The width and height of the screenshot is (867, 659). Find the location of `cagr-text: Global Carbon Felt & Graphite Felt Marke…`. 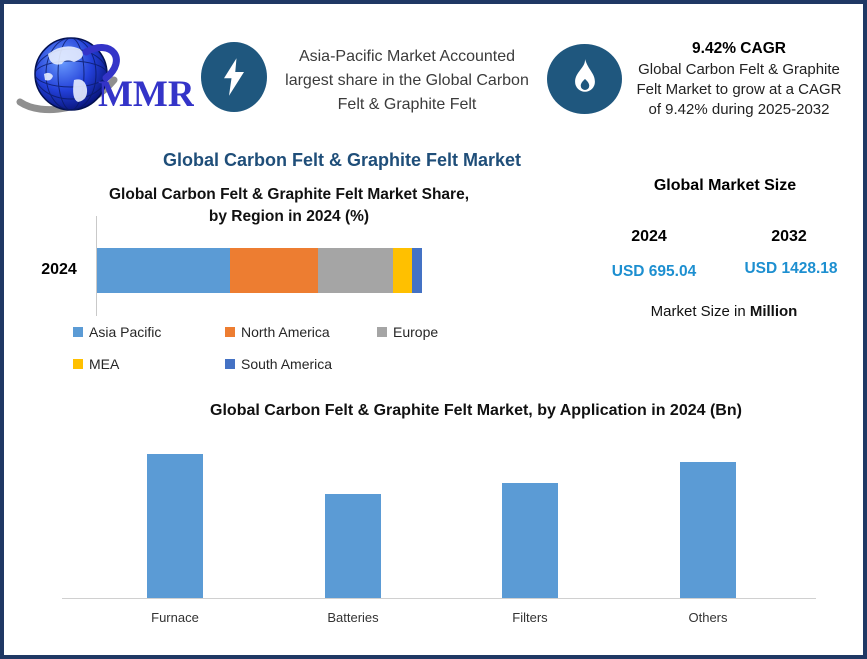

cagr-text: Global Carbon Felt & Graphite Felt Marke… is located at coordinates (739, 89).